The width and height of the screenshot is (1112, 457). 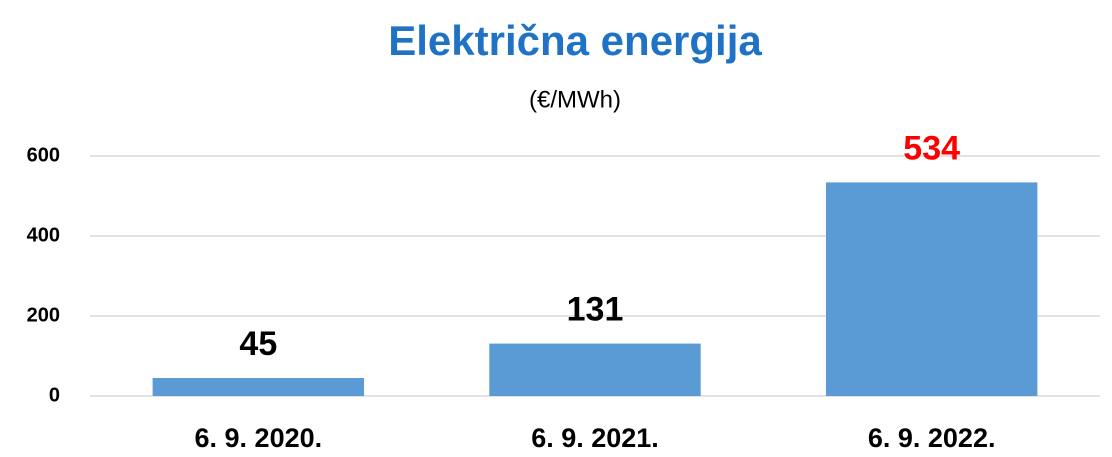 I want to click on value-label: 534, so click(x=931, y=148).